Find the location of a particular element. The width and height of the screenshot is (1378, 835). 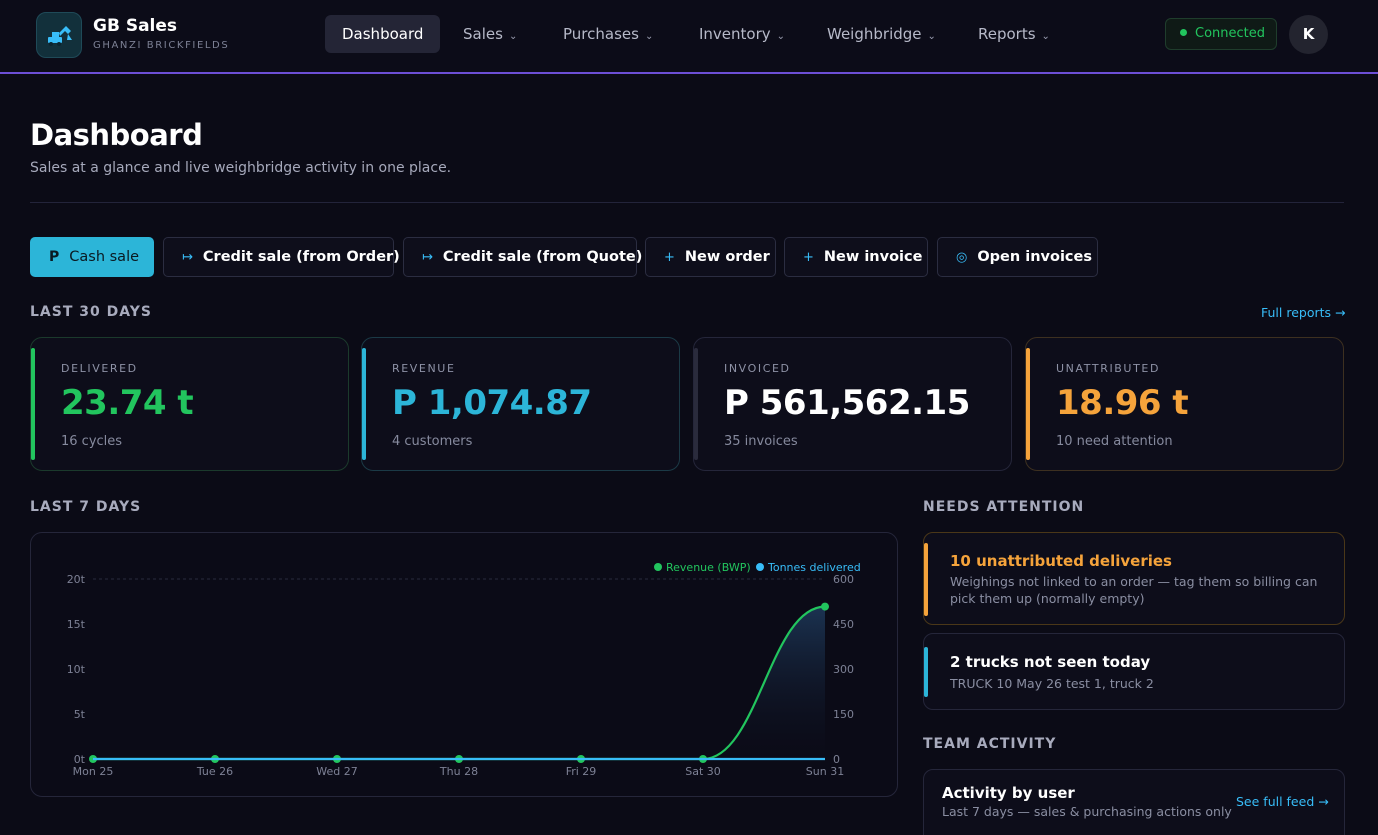

y-left-tick-label: 10t is located at coordinates (76, 669).